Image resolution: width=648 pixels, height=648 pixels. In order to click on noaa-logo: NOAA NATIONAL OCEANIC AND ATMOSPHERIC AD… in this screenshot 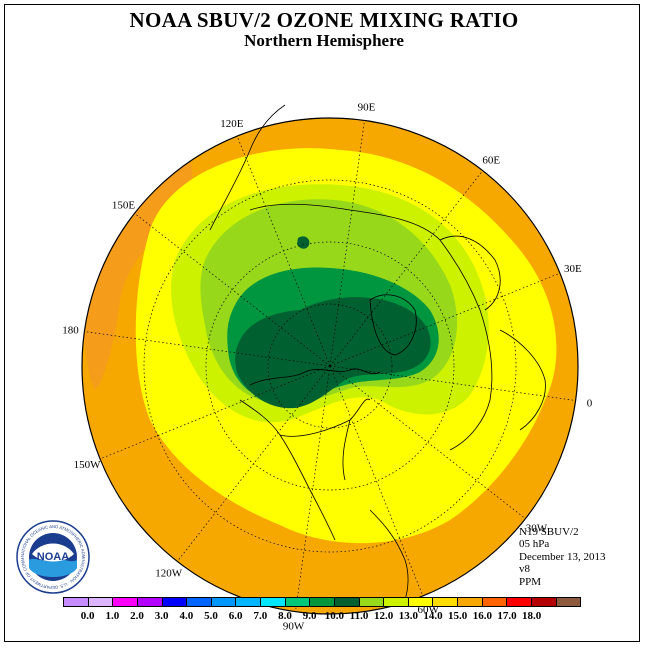, I will do `click(52, 555)`.